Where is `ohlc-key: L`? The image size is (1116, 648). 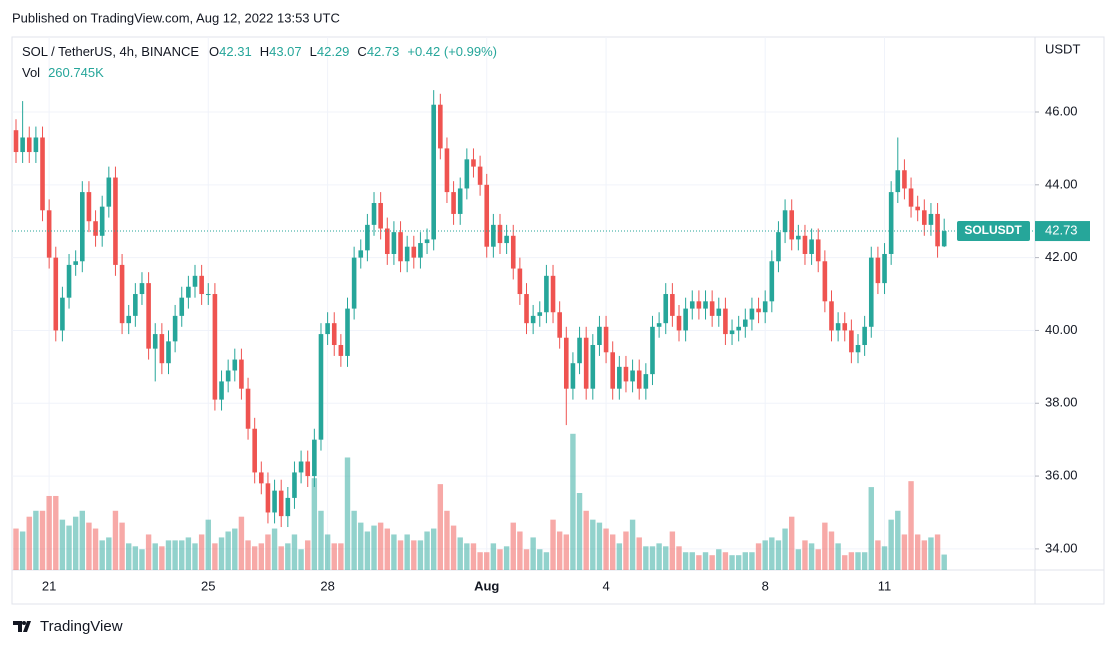
ohlc-key: L is located at coordinates (313, 51).